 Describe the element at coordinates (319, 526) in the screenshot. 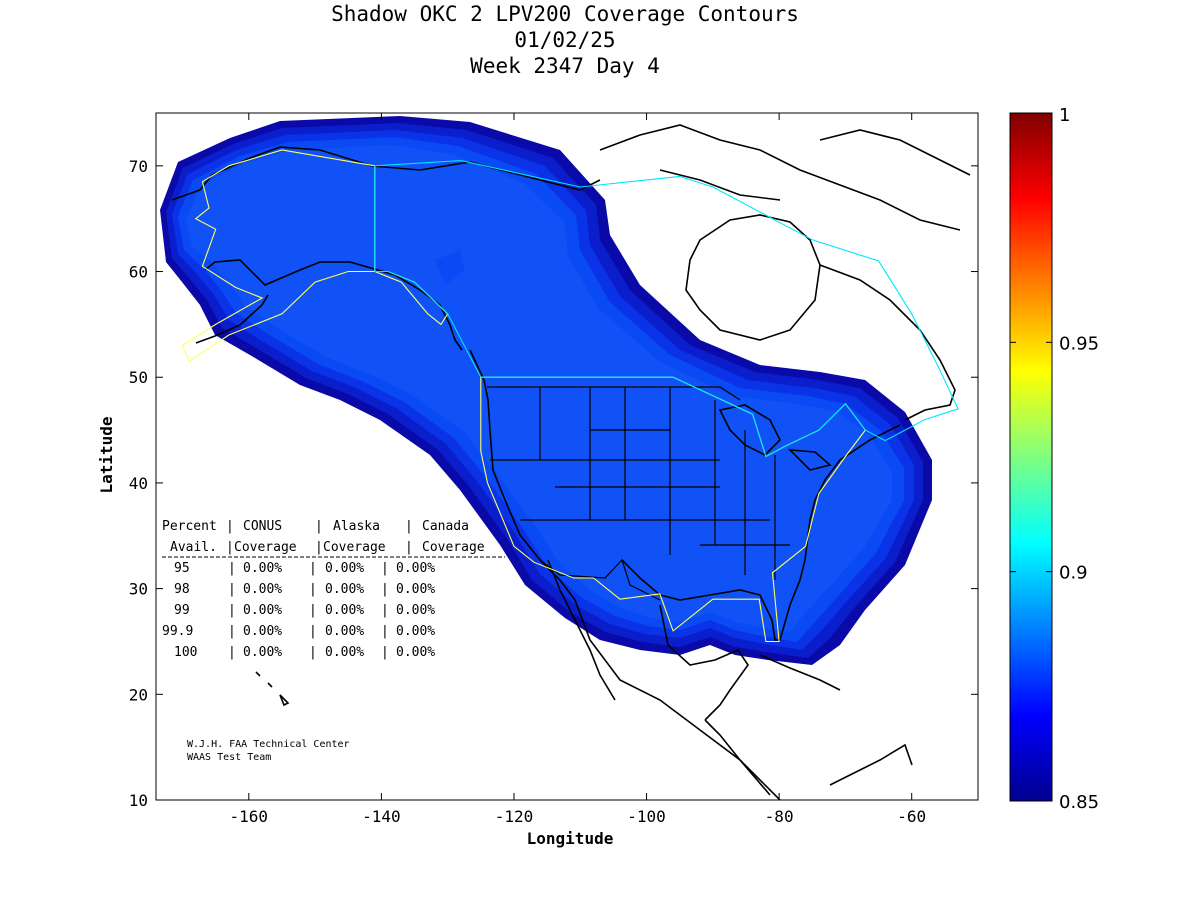

I see `table-header-sep-2: |` at that location.